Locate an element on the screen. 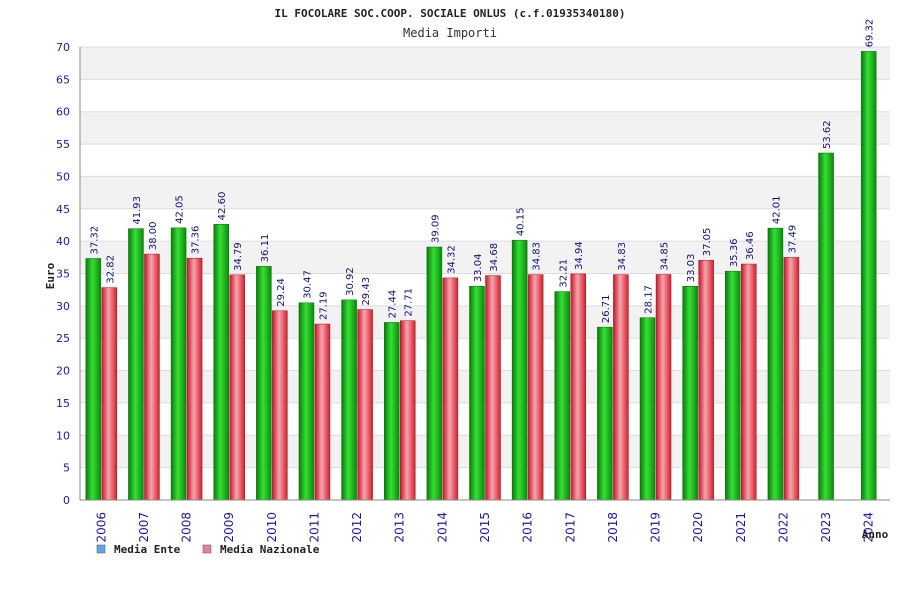 The width and height of the screenshot is (900, 600). bar-media-ente-2009 is located at coordinates (221, 362).